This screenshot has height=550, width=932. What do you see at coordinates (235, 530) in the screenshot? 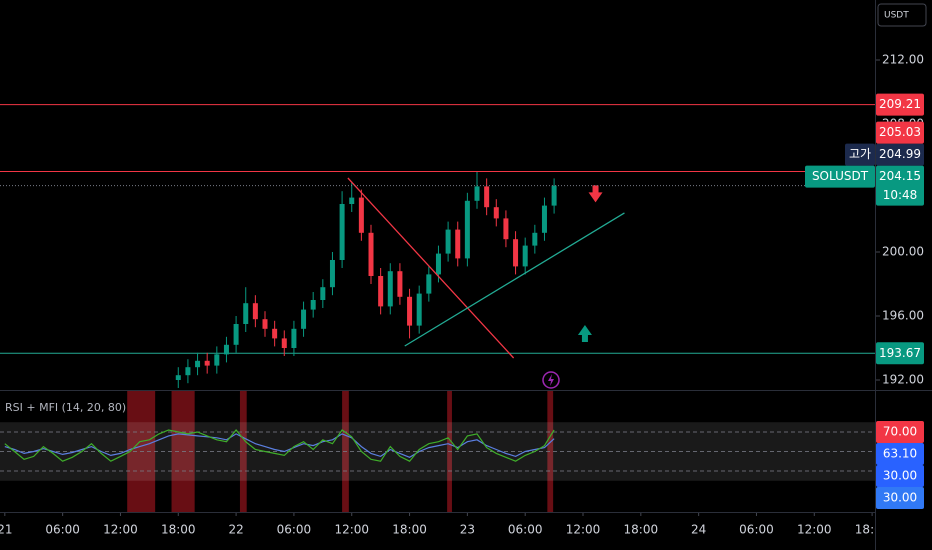
I see `x-tick-label: 22` at bounding box center [235, 530].